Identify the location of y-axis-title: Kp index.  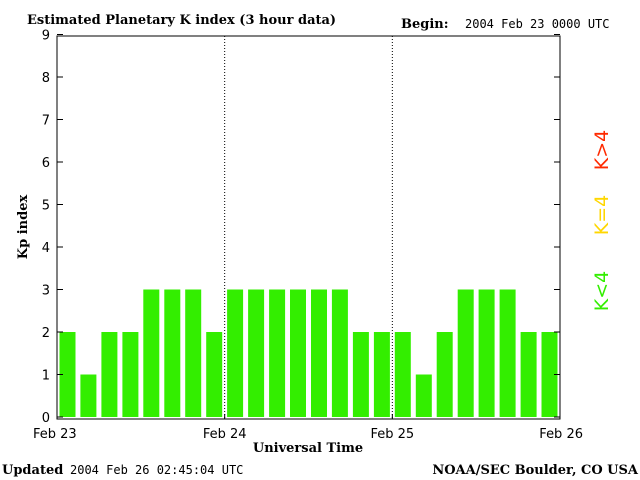
(23, 227).